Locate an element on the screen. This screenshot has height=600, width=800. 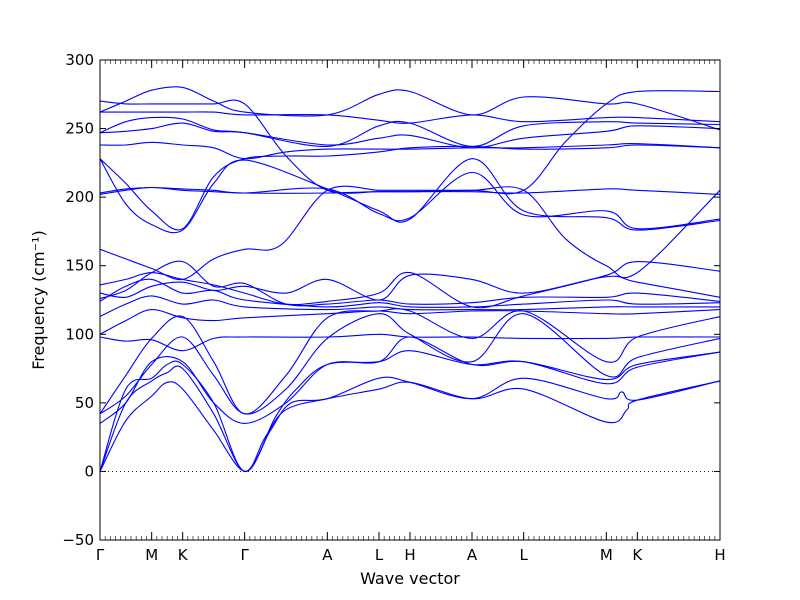
y-tick-label: 150 is located at coordinates (79, 266).